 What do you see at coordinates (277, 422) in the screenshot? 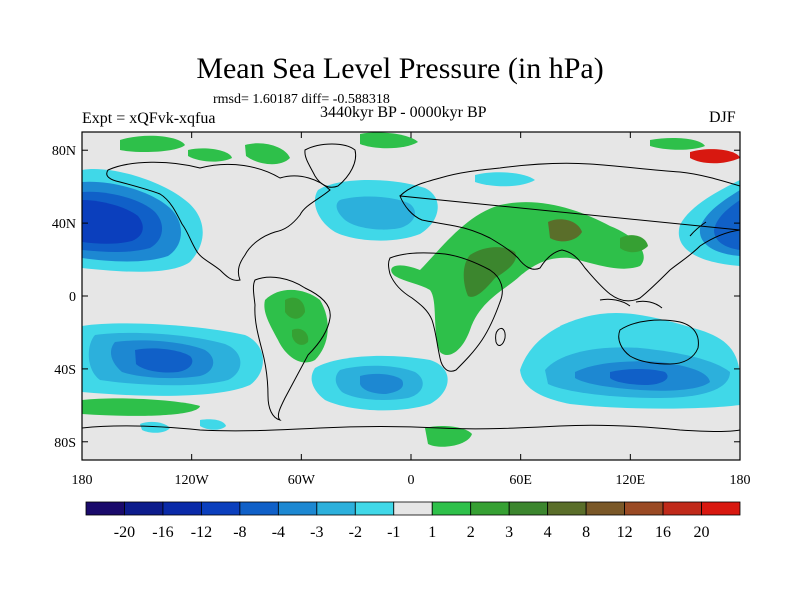
I see `antarctic-positive` at bounding box center [277, 422].